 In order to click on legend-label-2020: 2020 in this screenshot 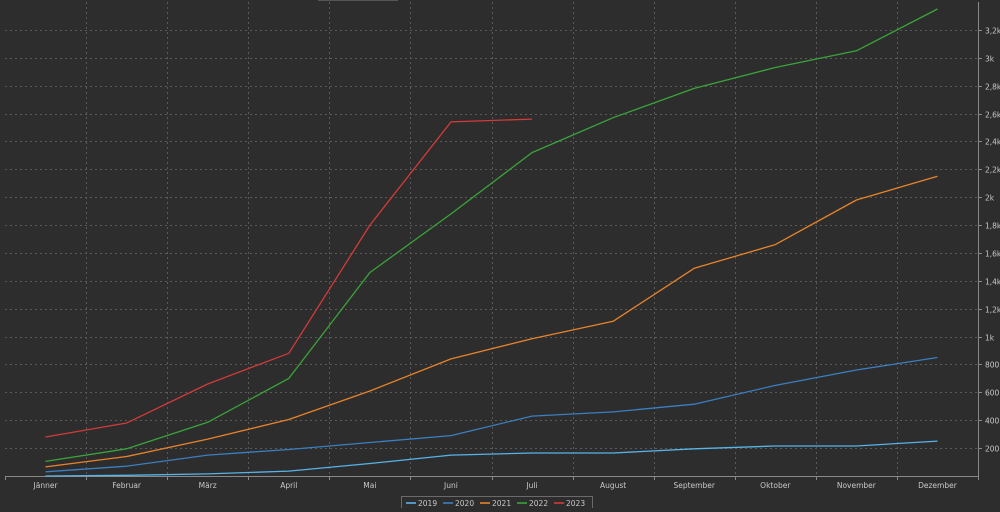, I will do `click(464, 503)`.